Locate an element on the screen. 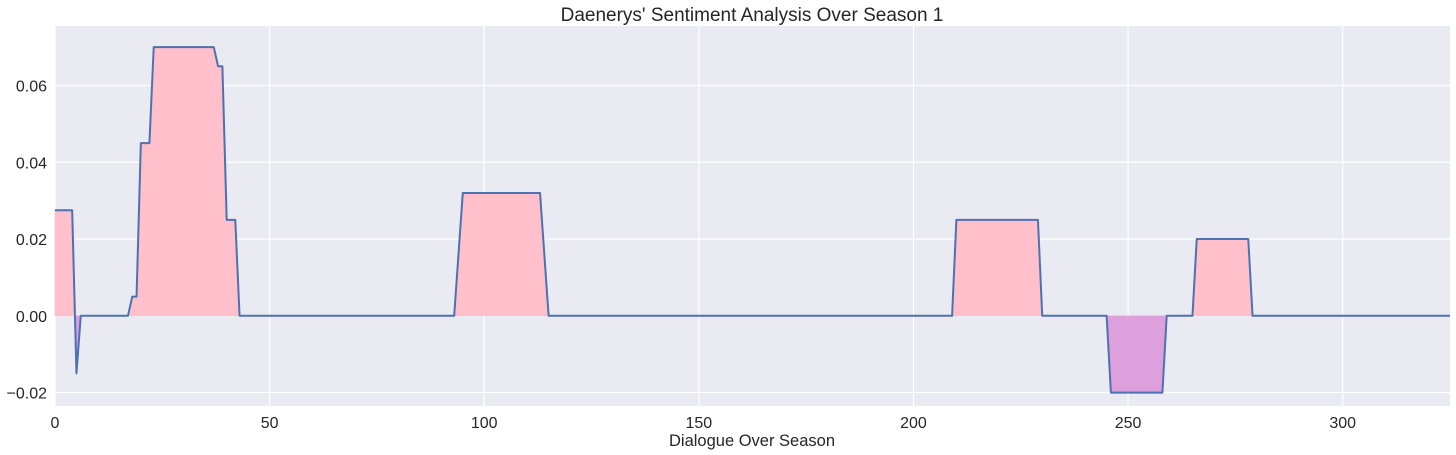 The image size is (1456, 455). y-tick-label: 0.06 is located at coordinates (31, 86).